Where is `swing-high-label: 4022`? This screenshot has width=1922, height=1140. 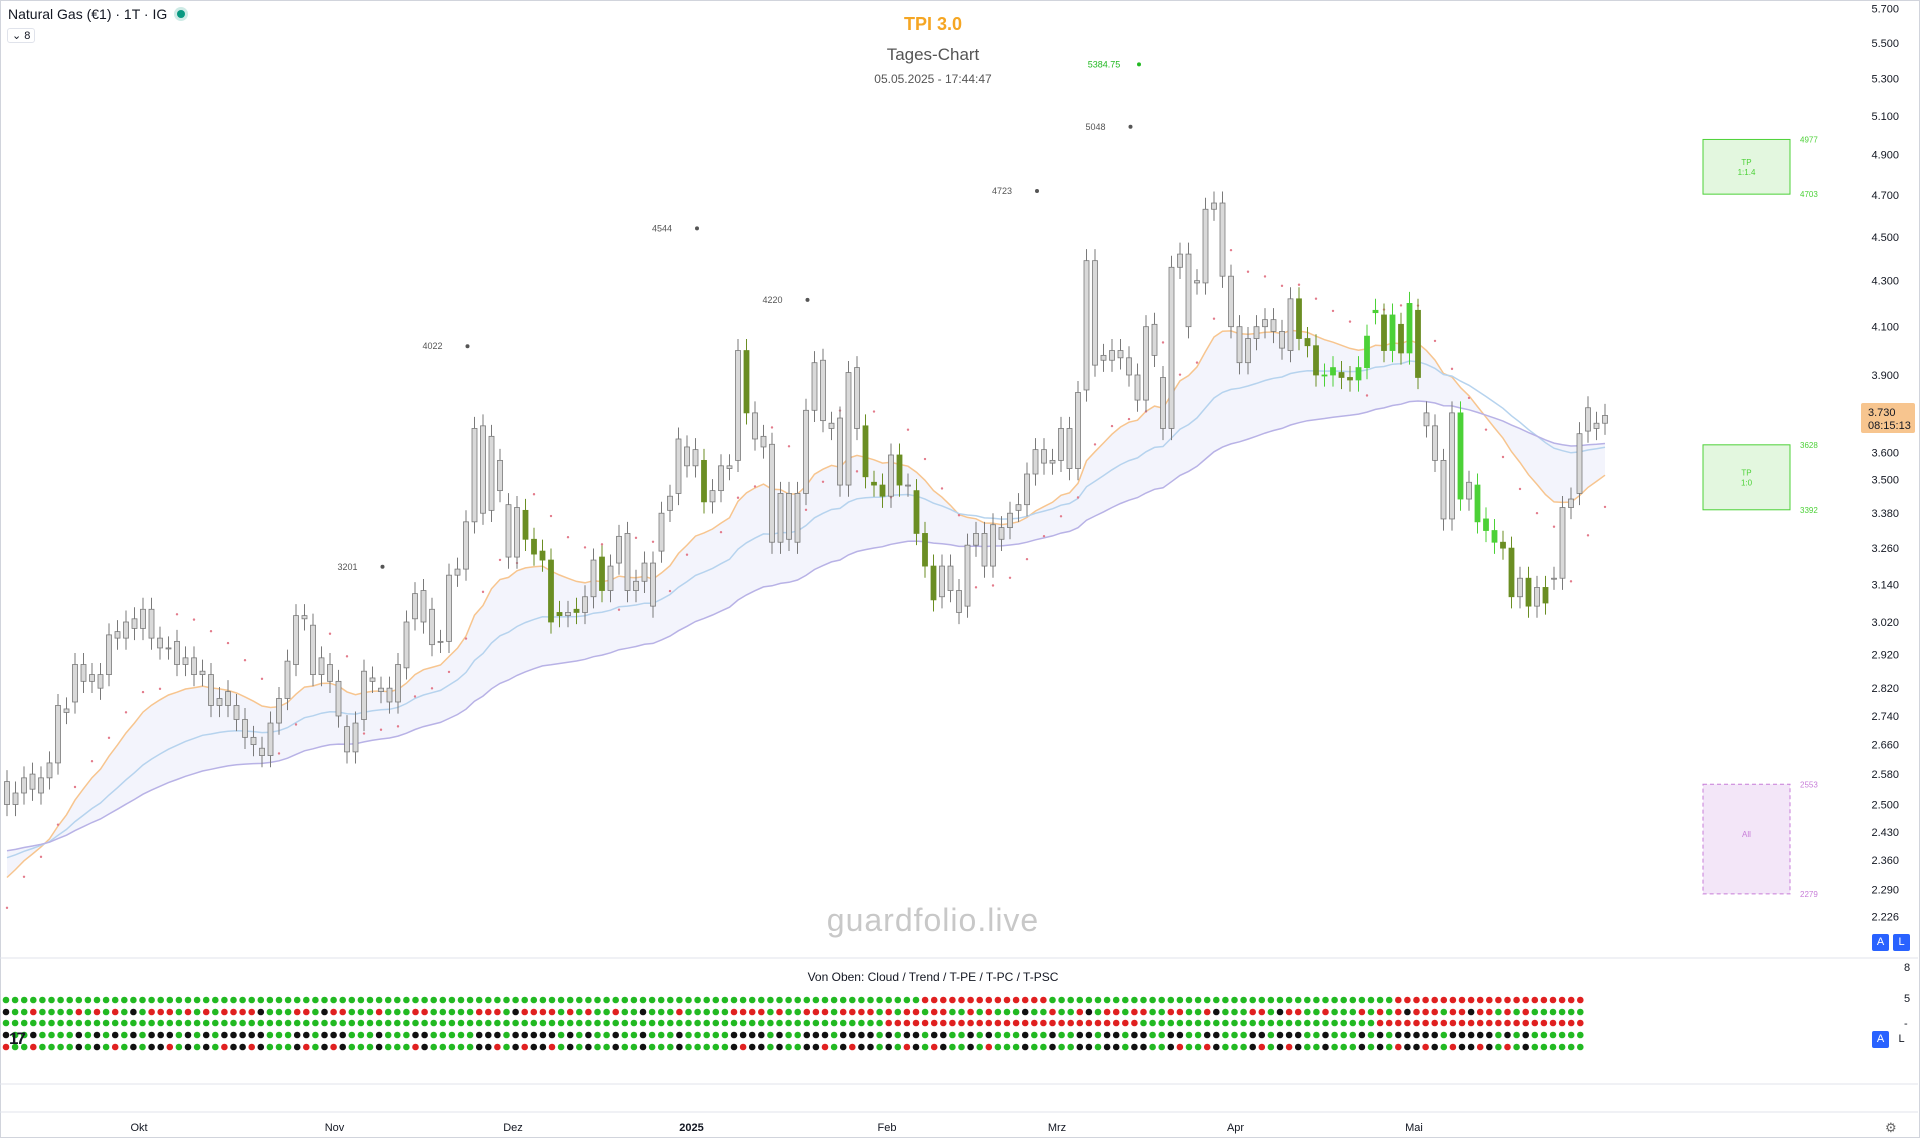
swing-high-label: 4022 is located at coordinates (432, 346).